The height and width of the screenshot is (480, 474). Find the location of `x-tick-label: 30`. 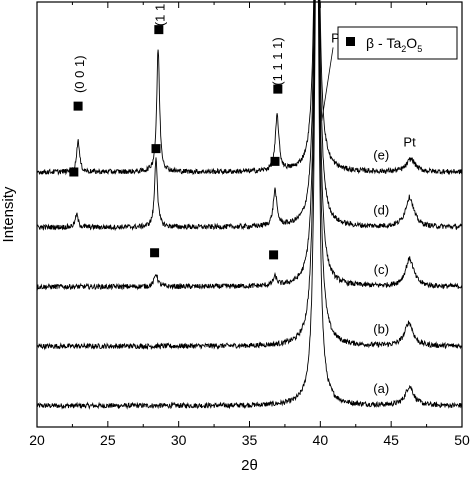

x-tick-label: 30 is located at coordinates (179, 440).